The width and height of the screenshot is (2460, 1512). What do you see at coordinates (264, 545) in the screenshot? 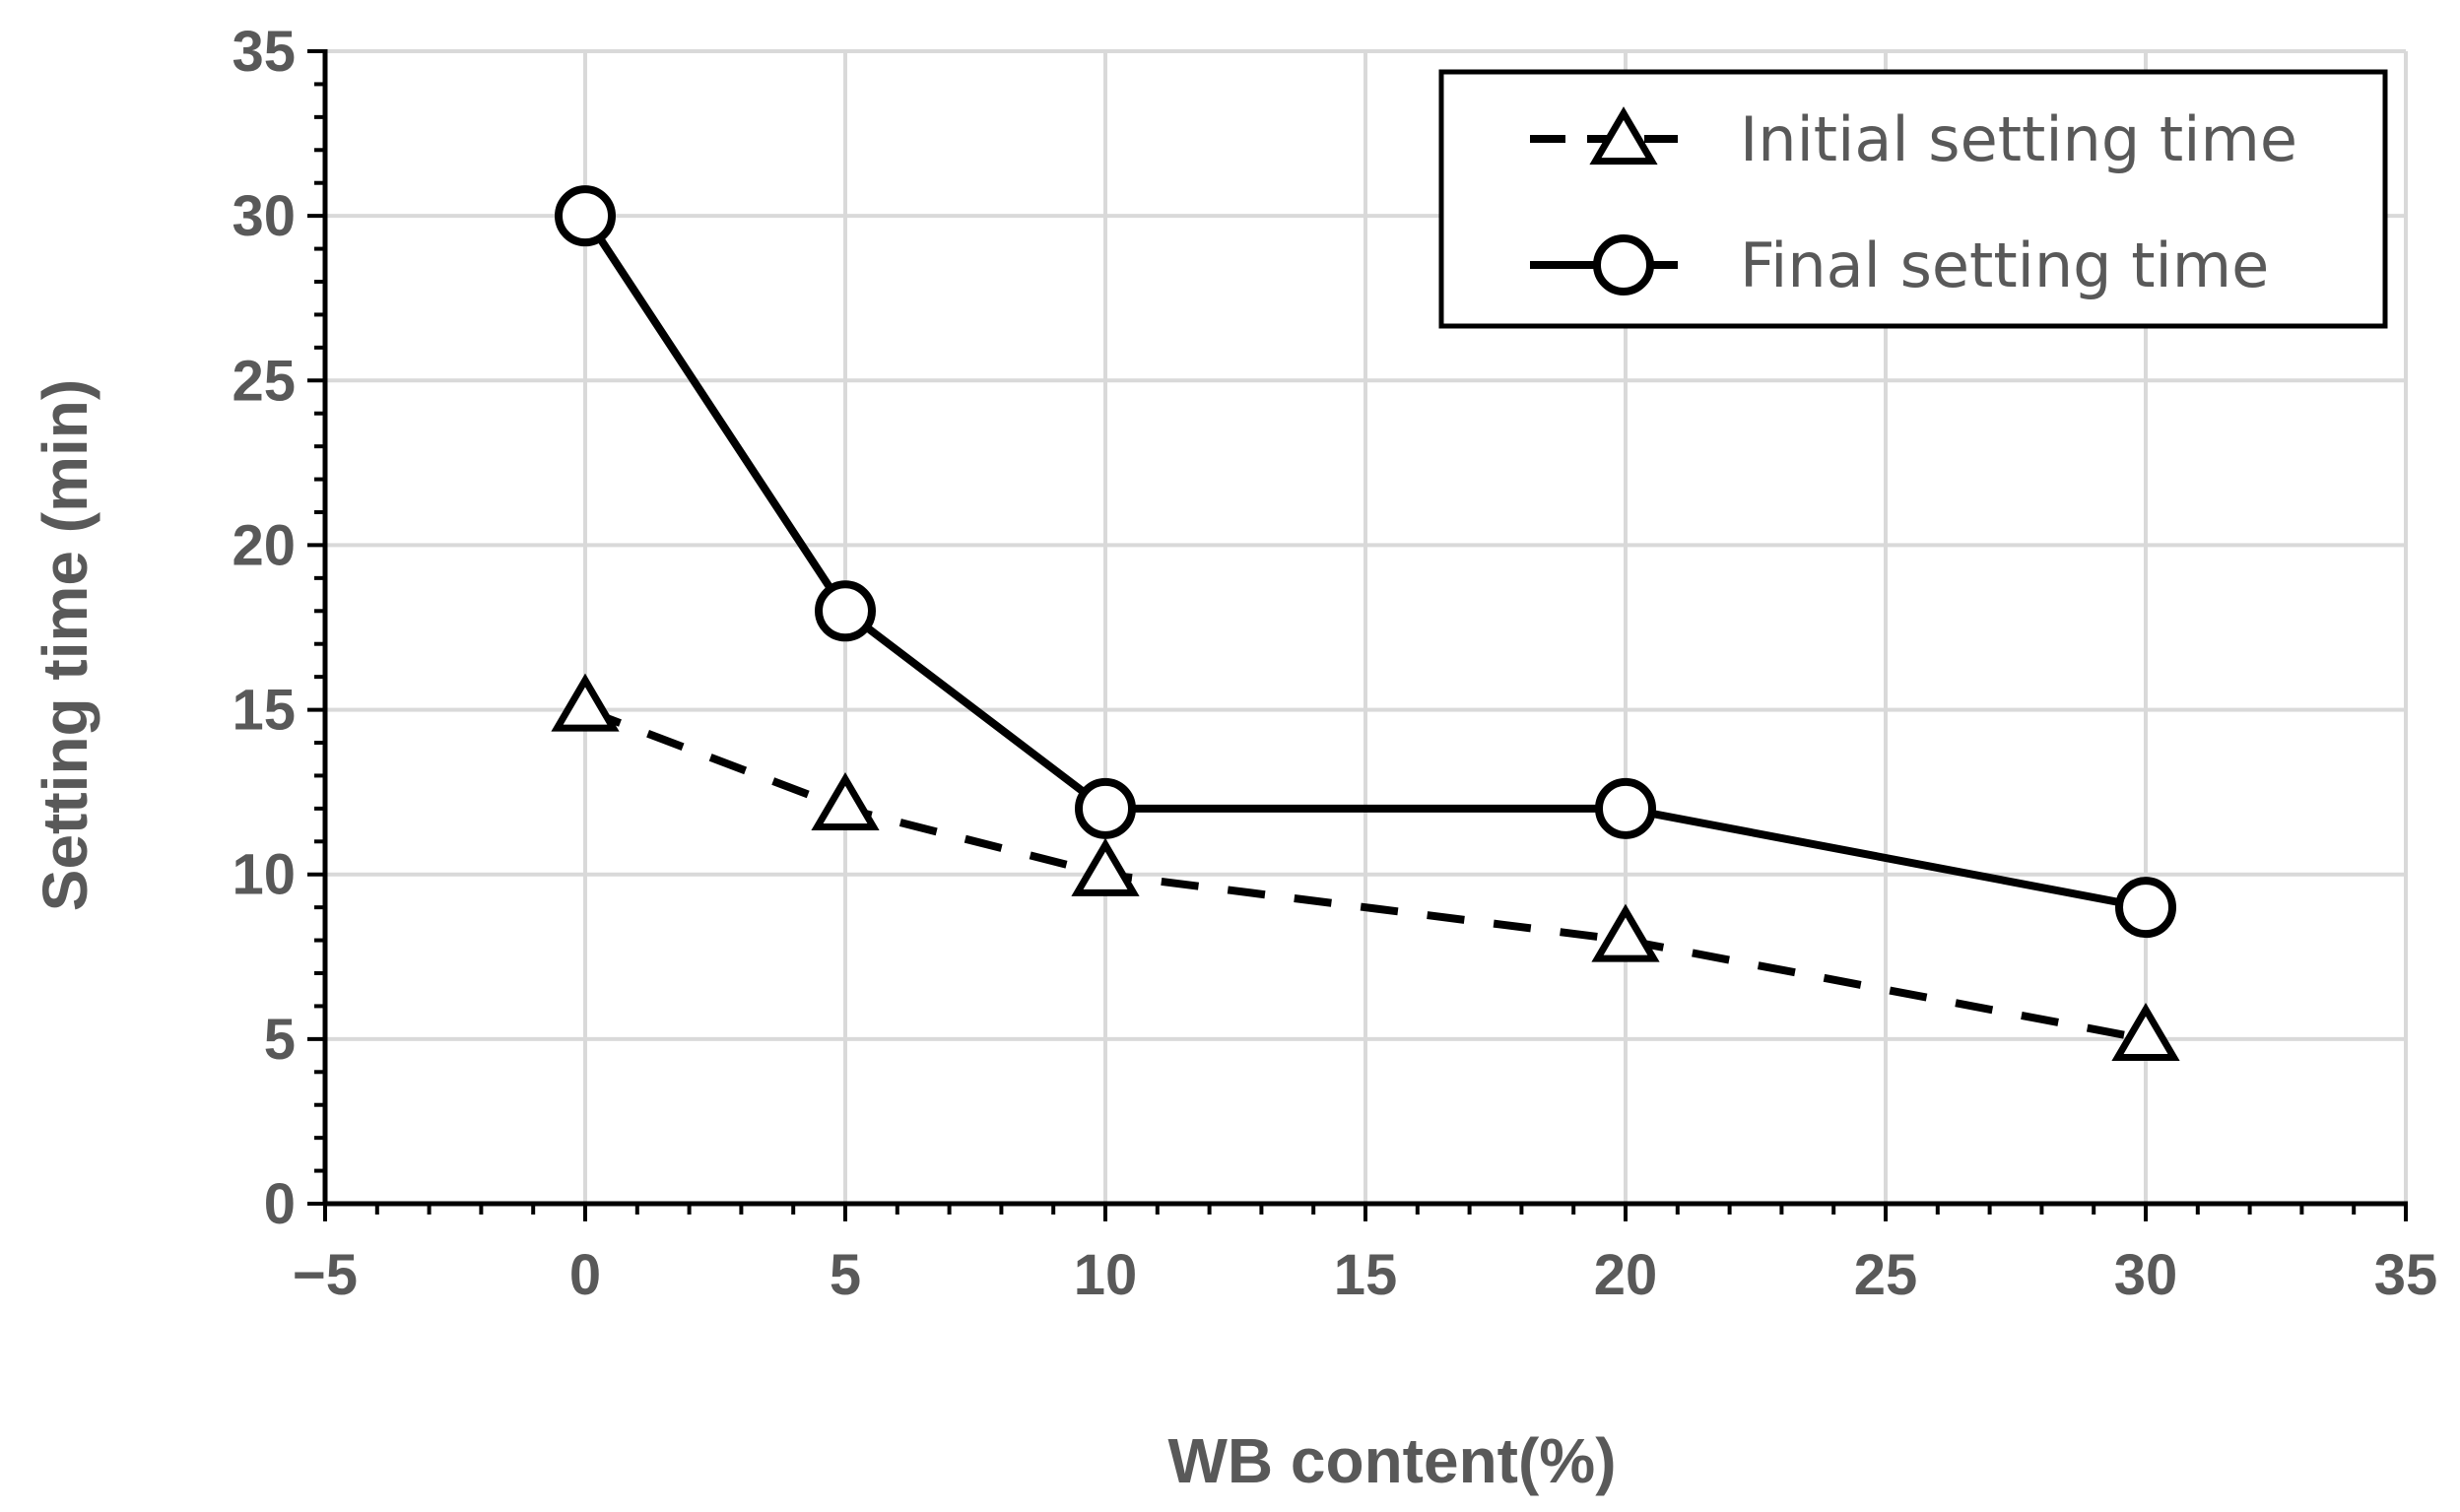
I see `y-tick-label: 20` at bounding box center [264, 545].